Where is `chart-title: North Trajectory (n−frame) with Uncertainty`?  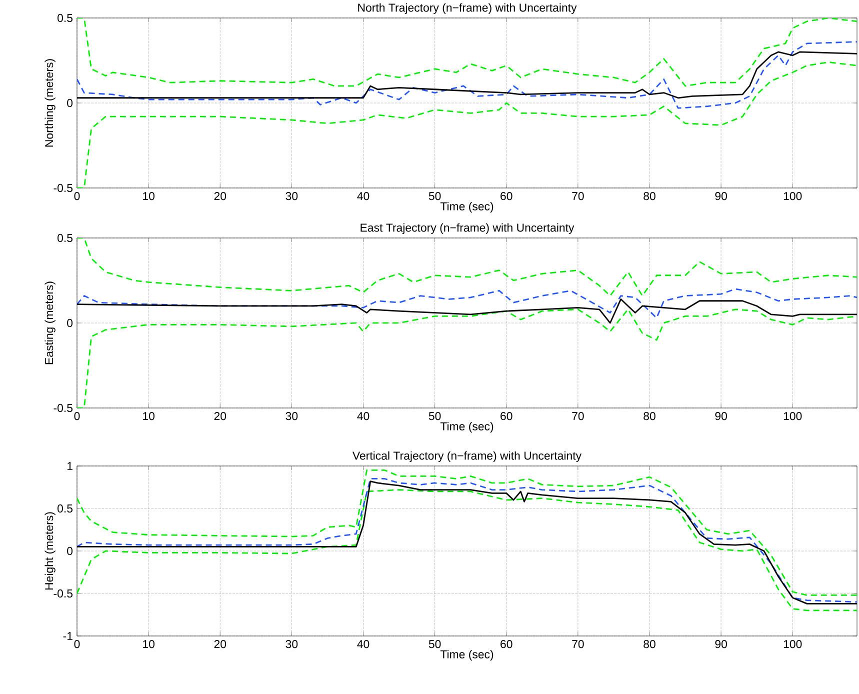
chart-title: North Trajectory (n−frame) with Uncertainty is located at coordinates (467, 8).